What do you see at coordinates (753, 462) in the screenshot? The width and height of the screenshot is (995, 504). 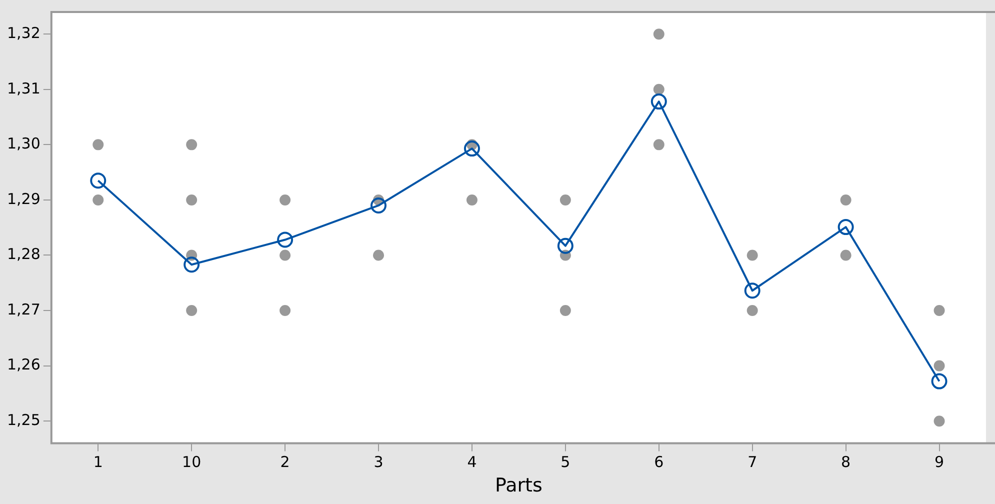 I see `x-tick-label: 7` at bounding box center [753, 462].